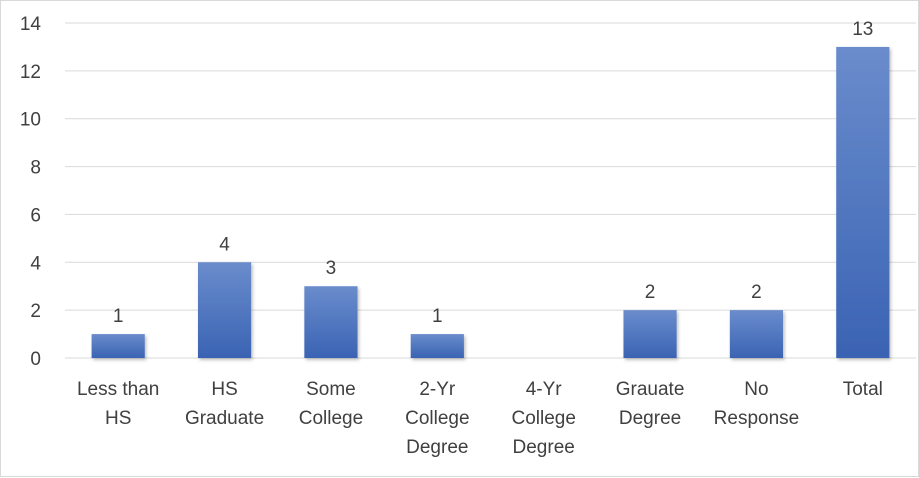  I want to click on y-tick-label: 8, so click(35, 168).